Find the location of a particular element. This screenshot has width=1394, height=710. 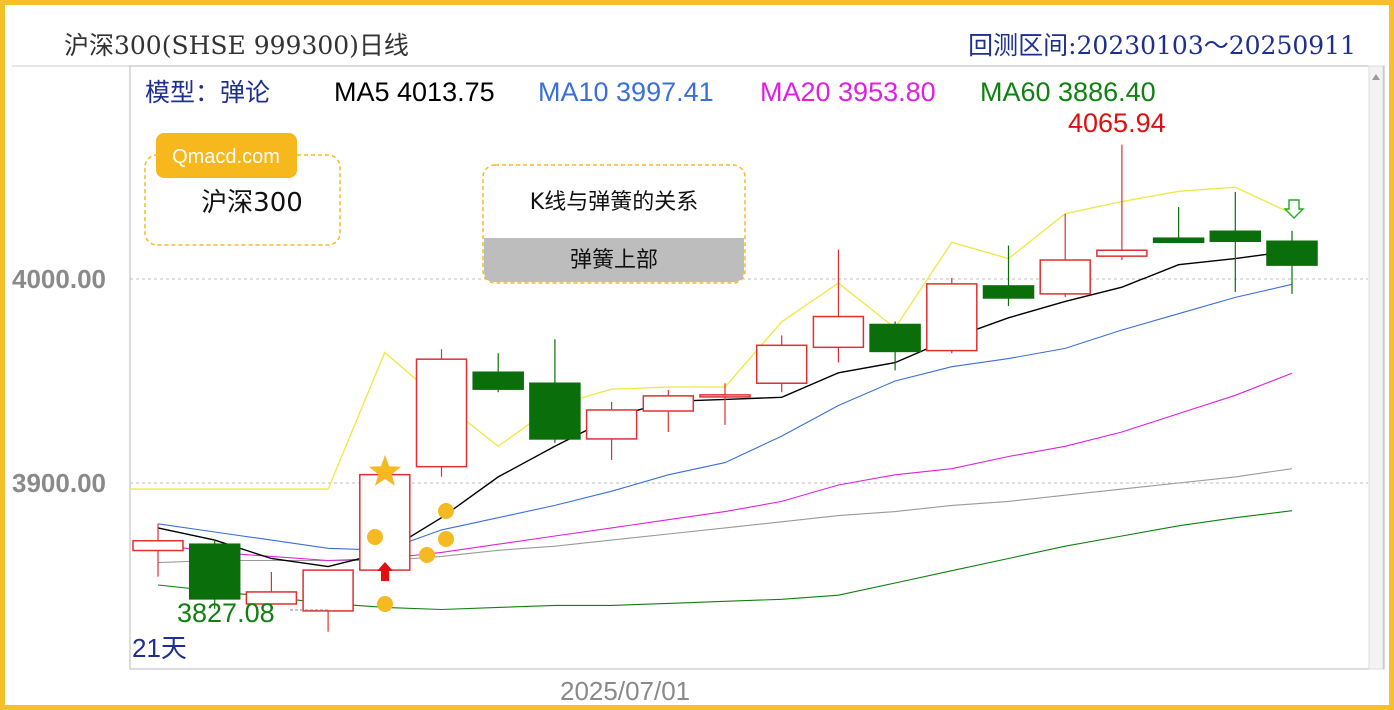

star-icon is located at coordinates (385, 470).